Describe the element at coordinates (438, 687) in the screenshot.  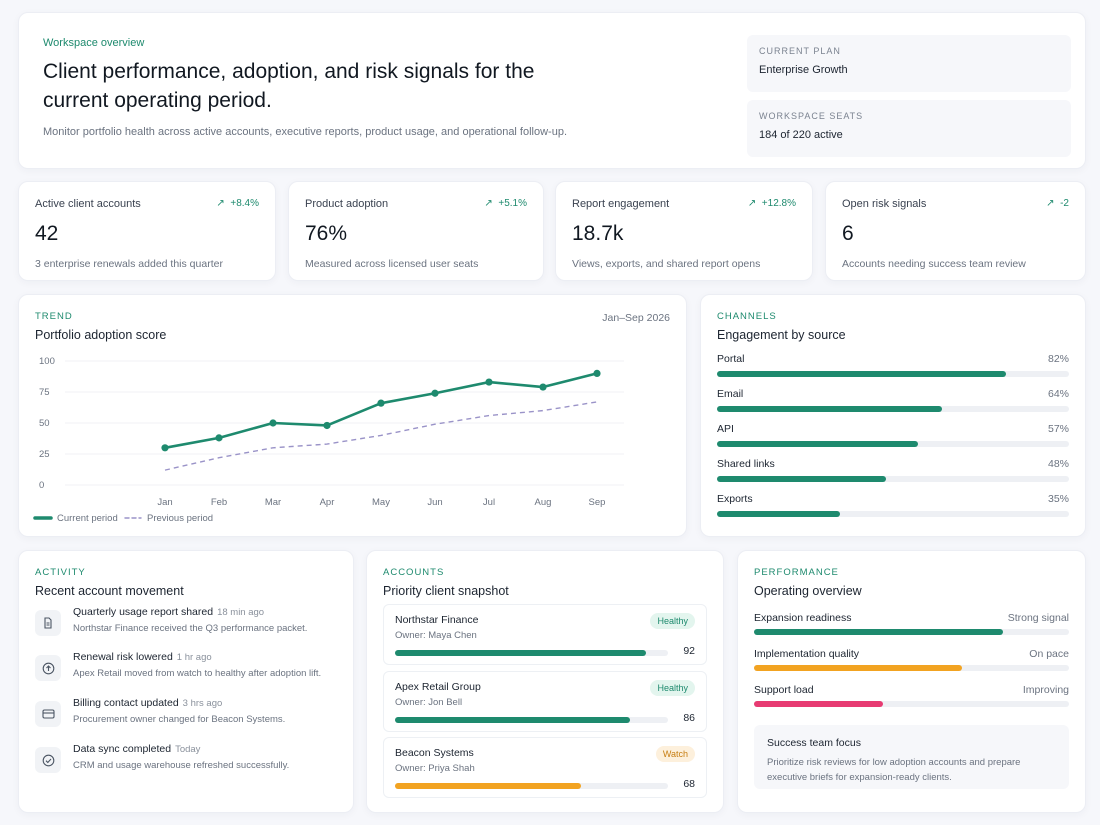
I see `account-name: Apex Retail Group` at that location.